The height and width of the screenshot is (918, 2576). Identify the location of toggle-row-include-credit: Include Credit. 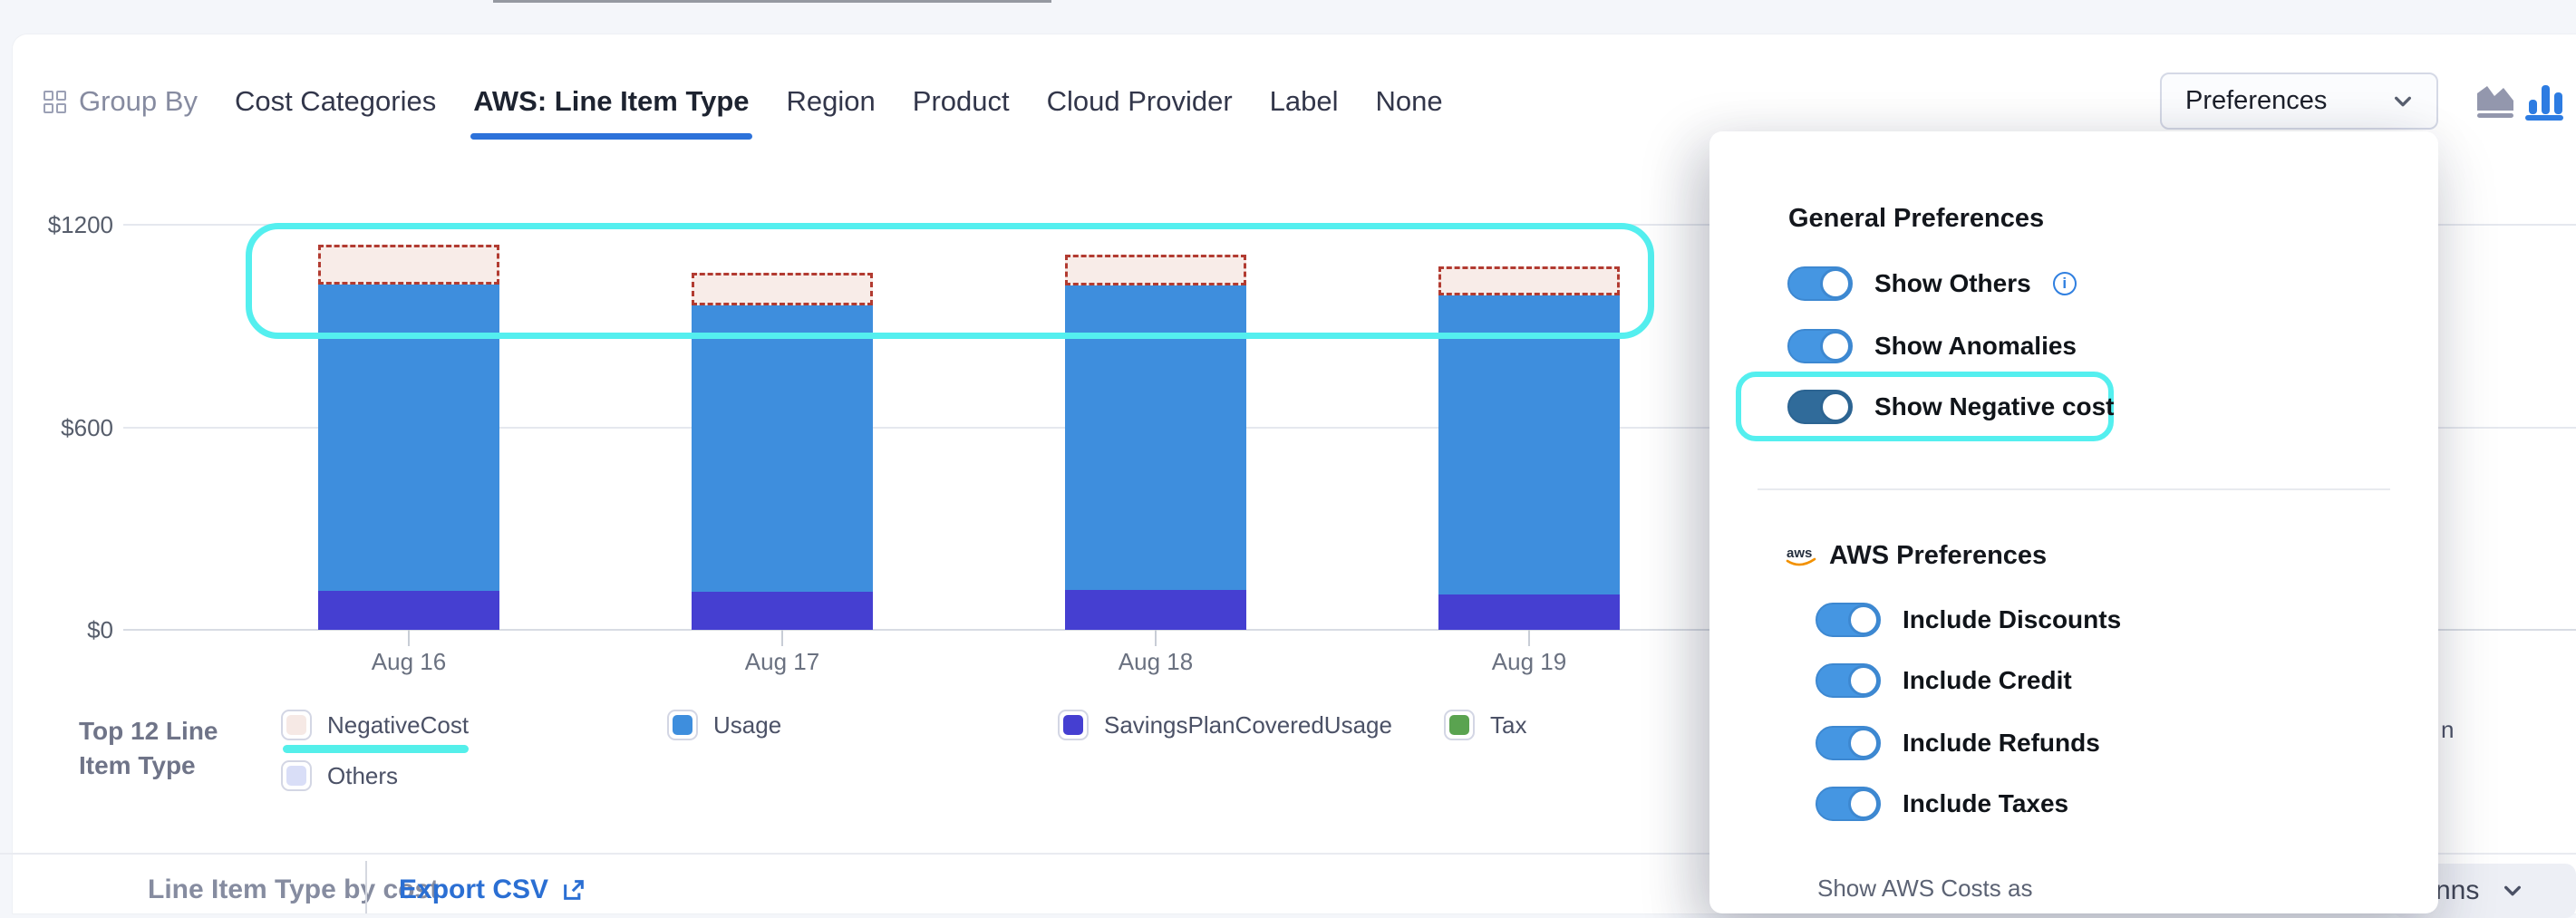
(1944, 680).